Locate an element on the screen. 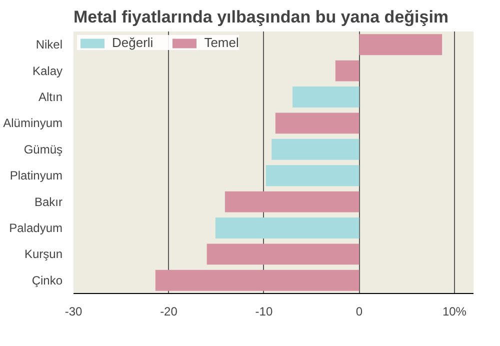  x-tick-label: -20 is located at coordinates (169, 311).